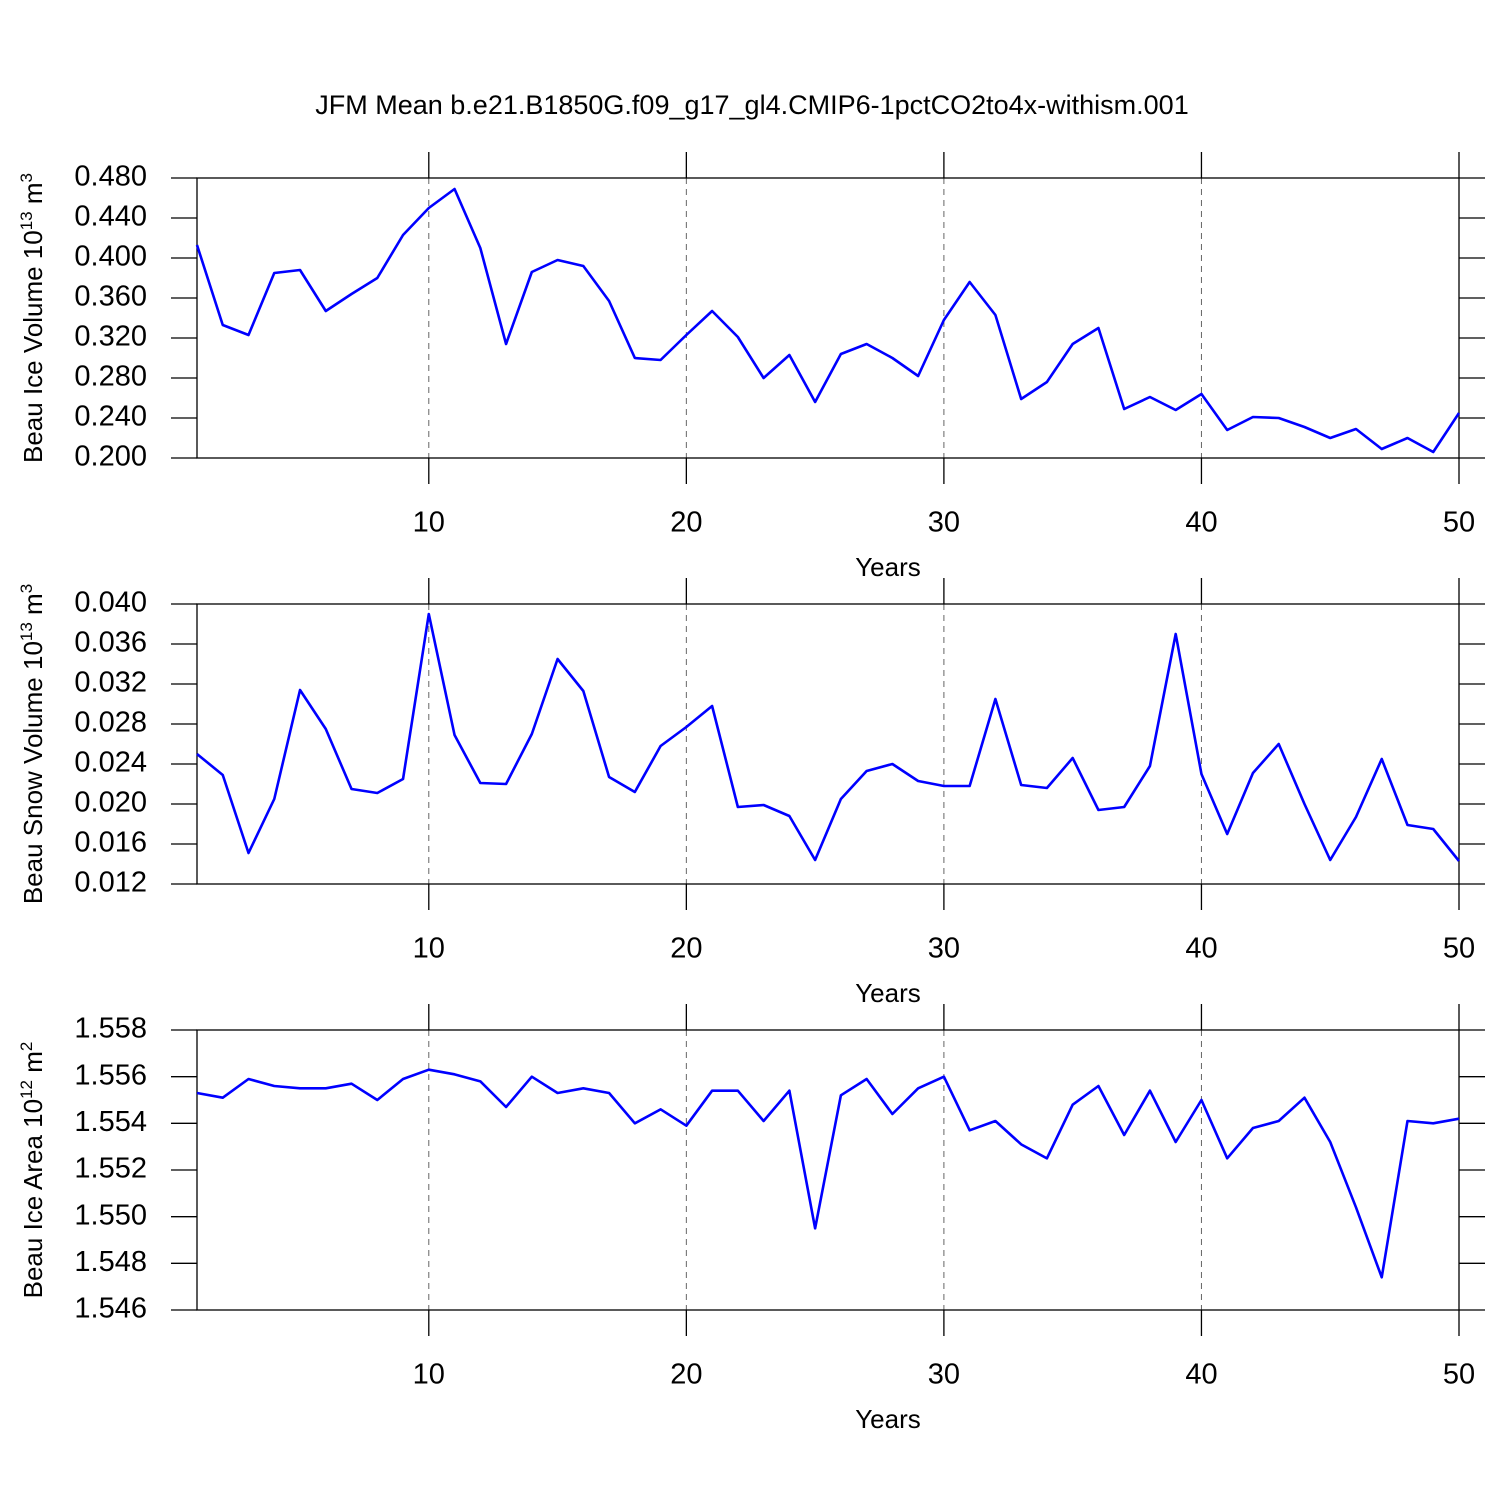  I want to click on y-tick-label: 1.558, so click(110, 1029).